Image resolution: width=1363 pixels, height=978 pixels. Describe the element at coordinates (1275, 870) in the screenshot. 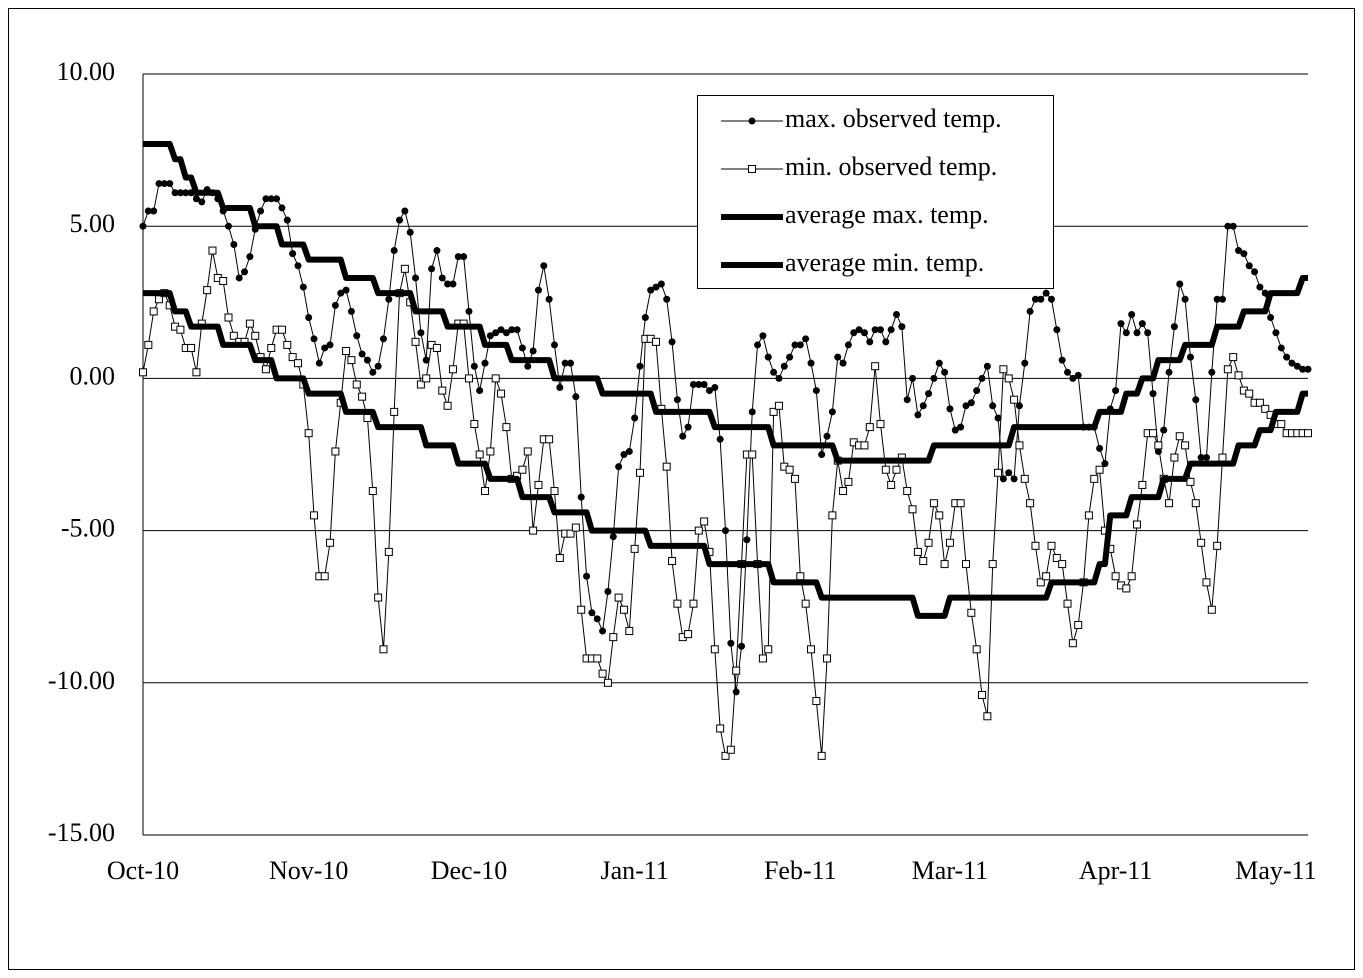

I see `x-tick-label: May-11` at that location.